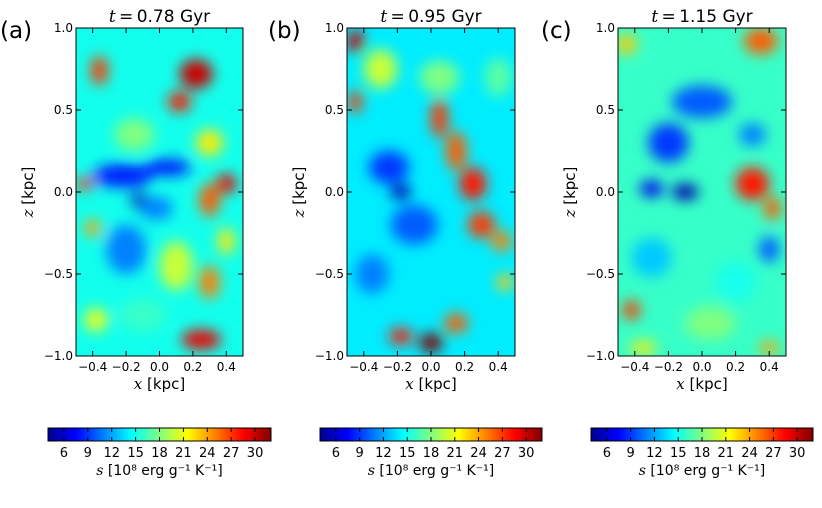 The image size is (822, 508). Describe the element at coordinates (88, 453) in the screenshot. I see `colorbar-tick-label: 9` at that location.